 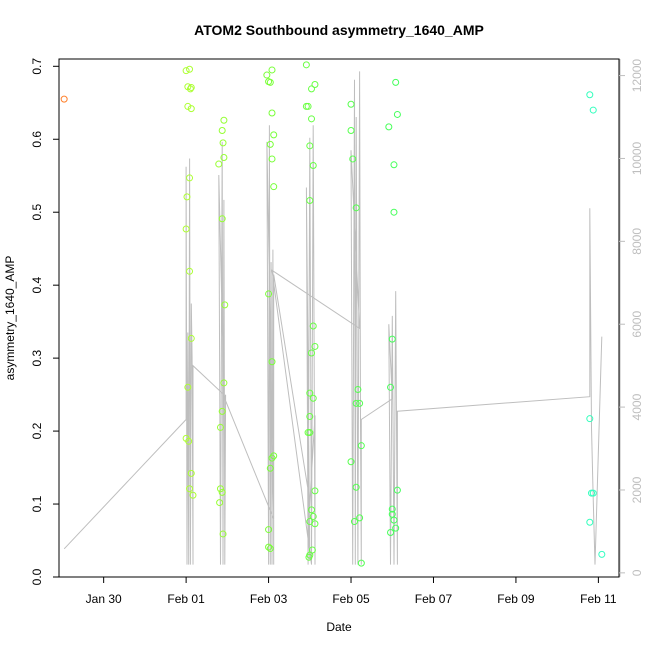 What do you see at coordinates (37, 66) in the screenshot?
I see `y-tick-label: 0.7` at bounding box center [37, 66].